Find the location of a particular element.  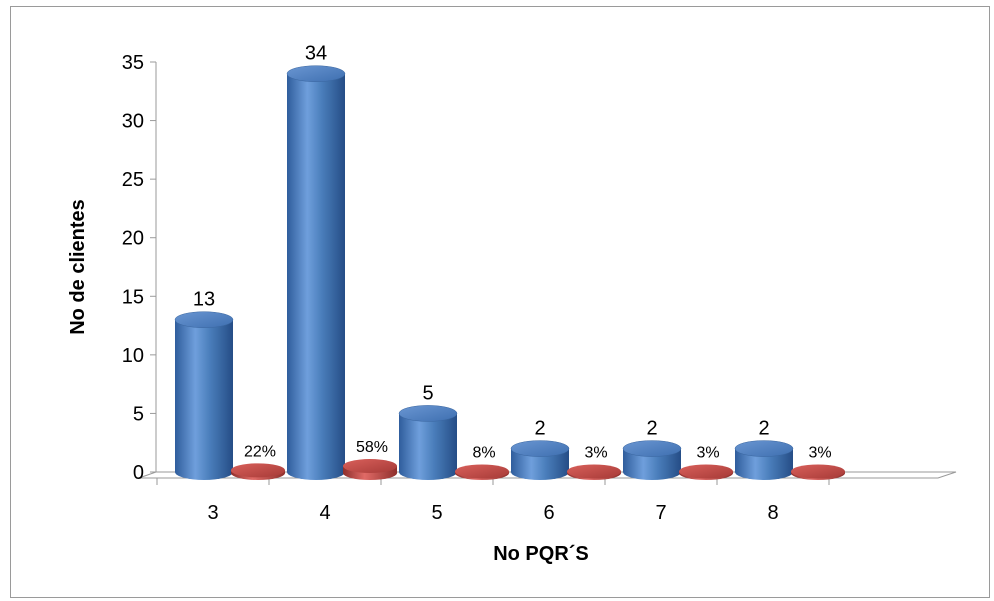

bar-value-label: 13 is located at coordinates (204, 300).